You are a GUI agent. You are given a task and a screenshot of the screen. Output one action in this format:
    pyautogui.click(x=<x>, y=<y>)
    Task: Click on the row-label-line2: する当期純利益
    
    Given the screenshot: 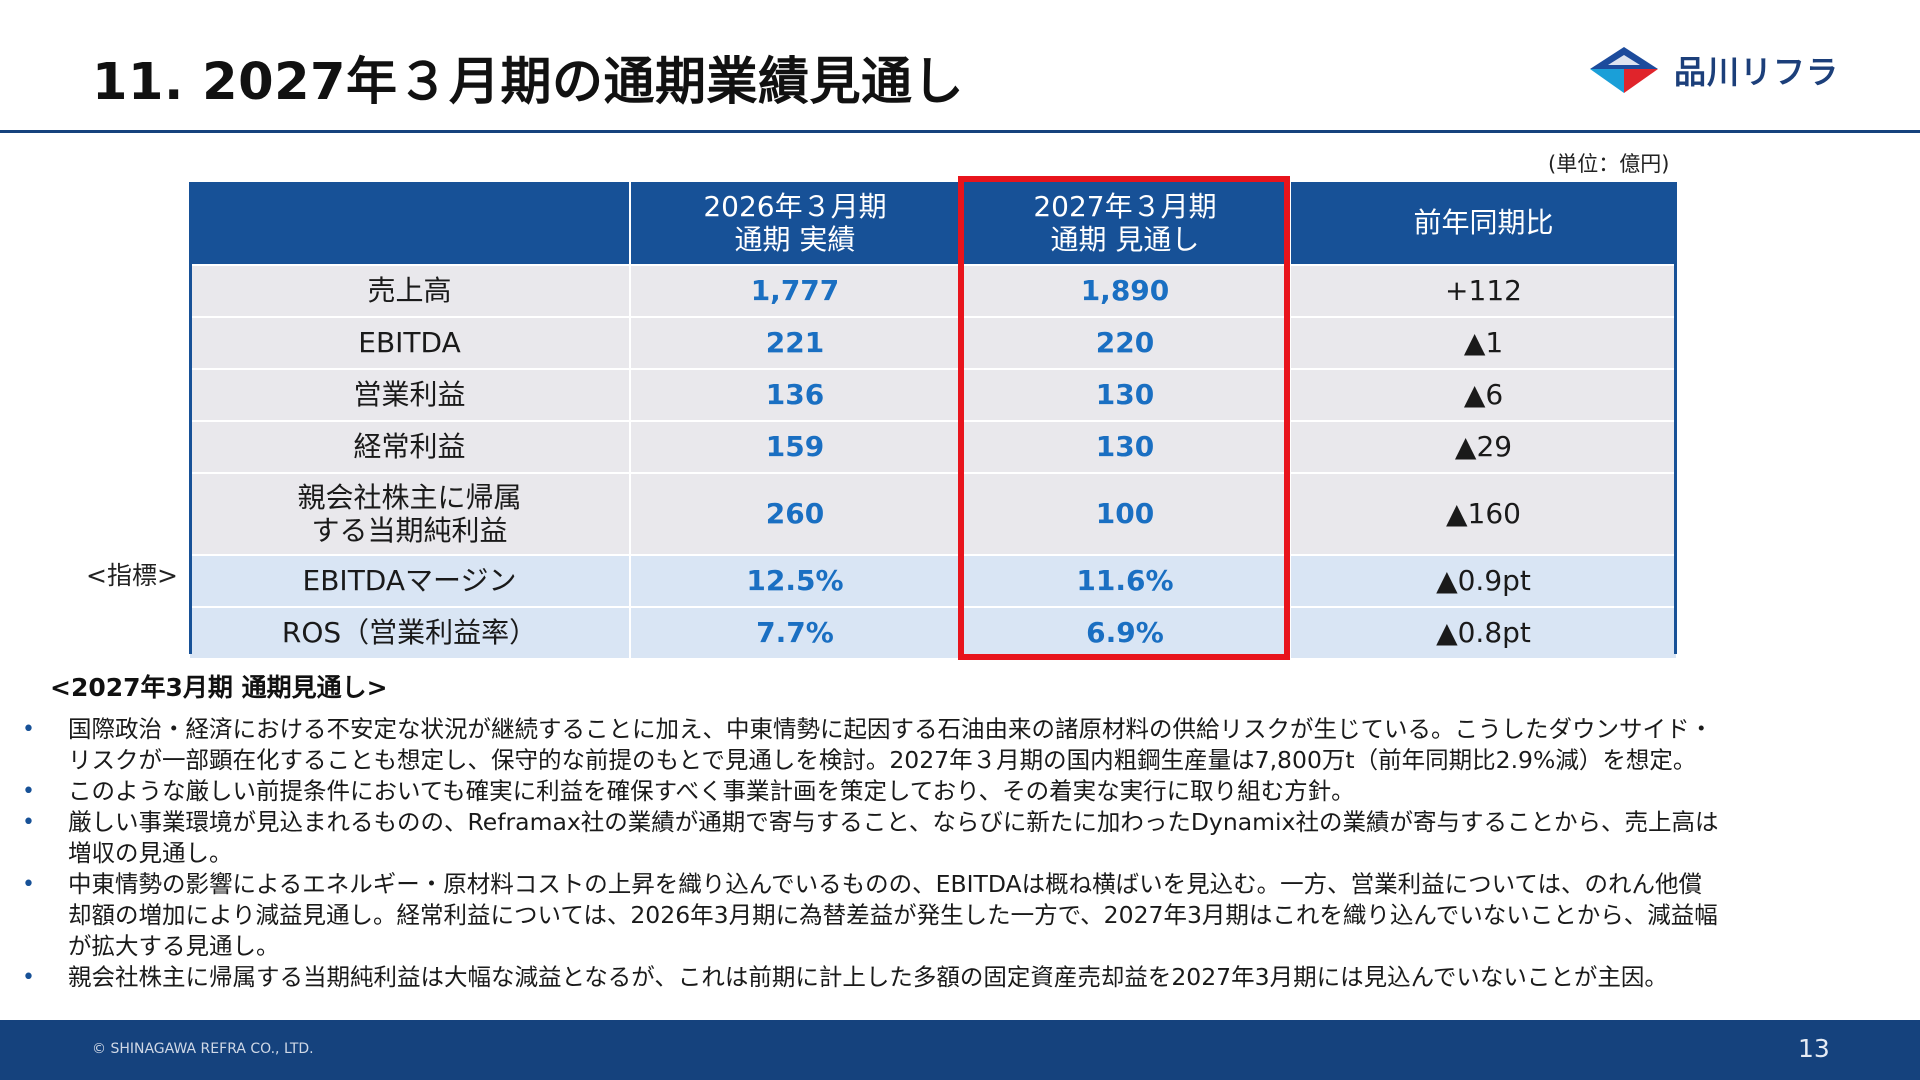 What is the action you would take?
    pyautogui.click(x=409, y=530)
    